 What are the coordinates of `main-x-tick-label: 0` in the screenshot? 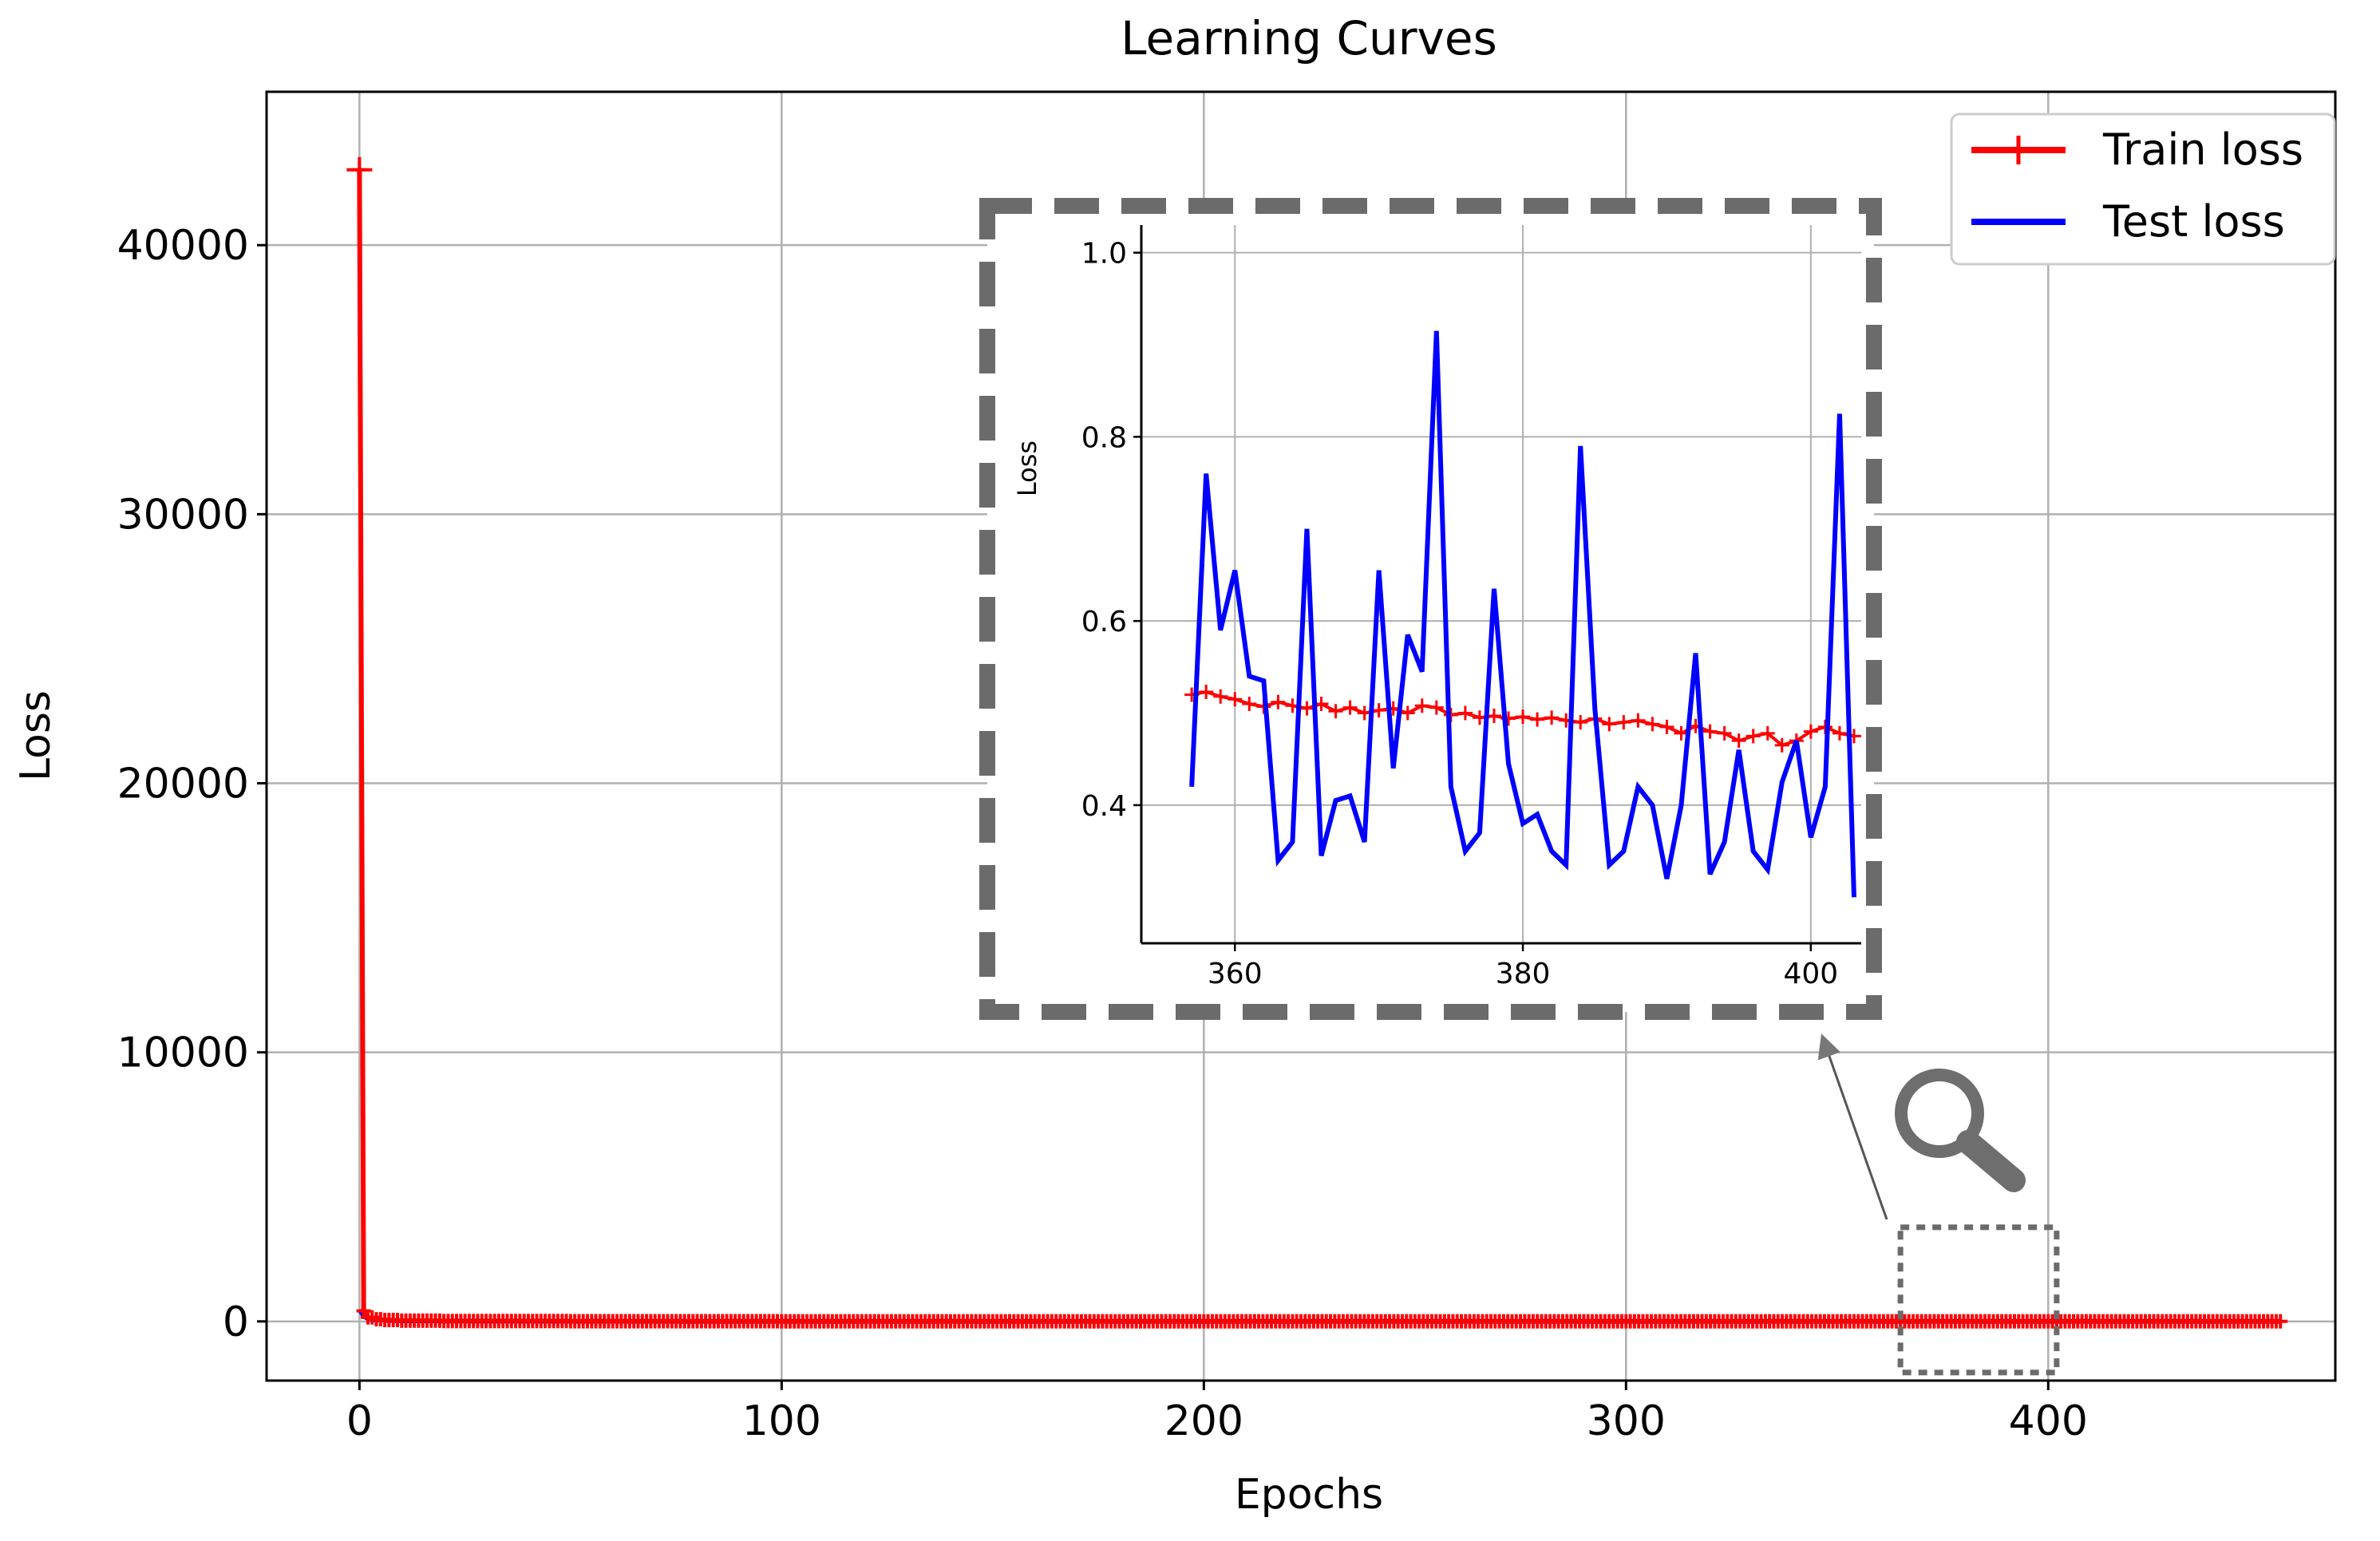 It's located at (359, 1421).